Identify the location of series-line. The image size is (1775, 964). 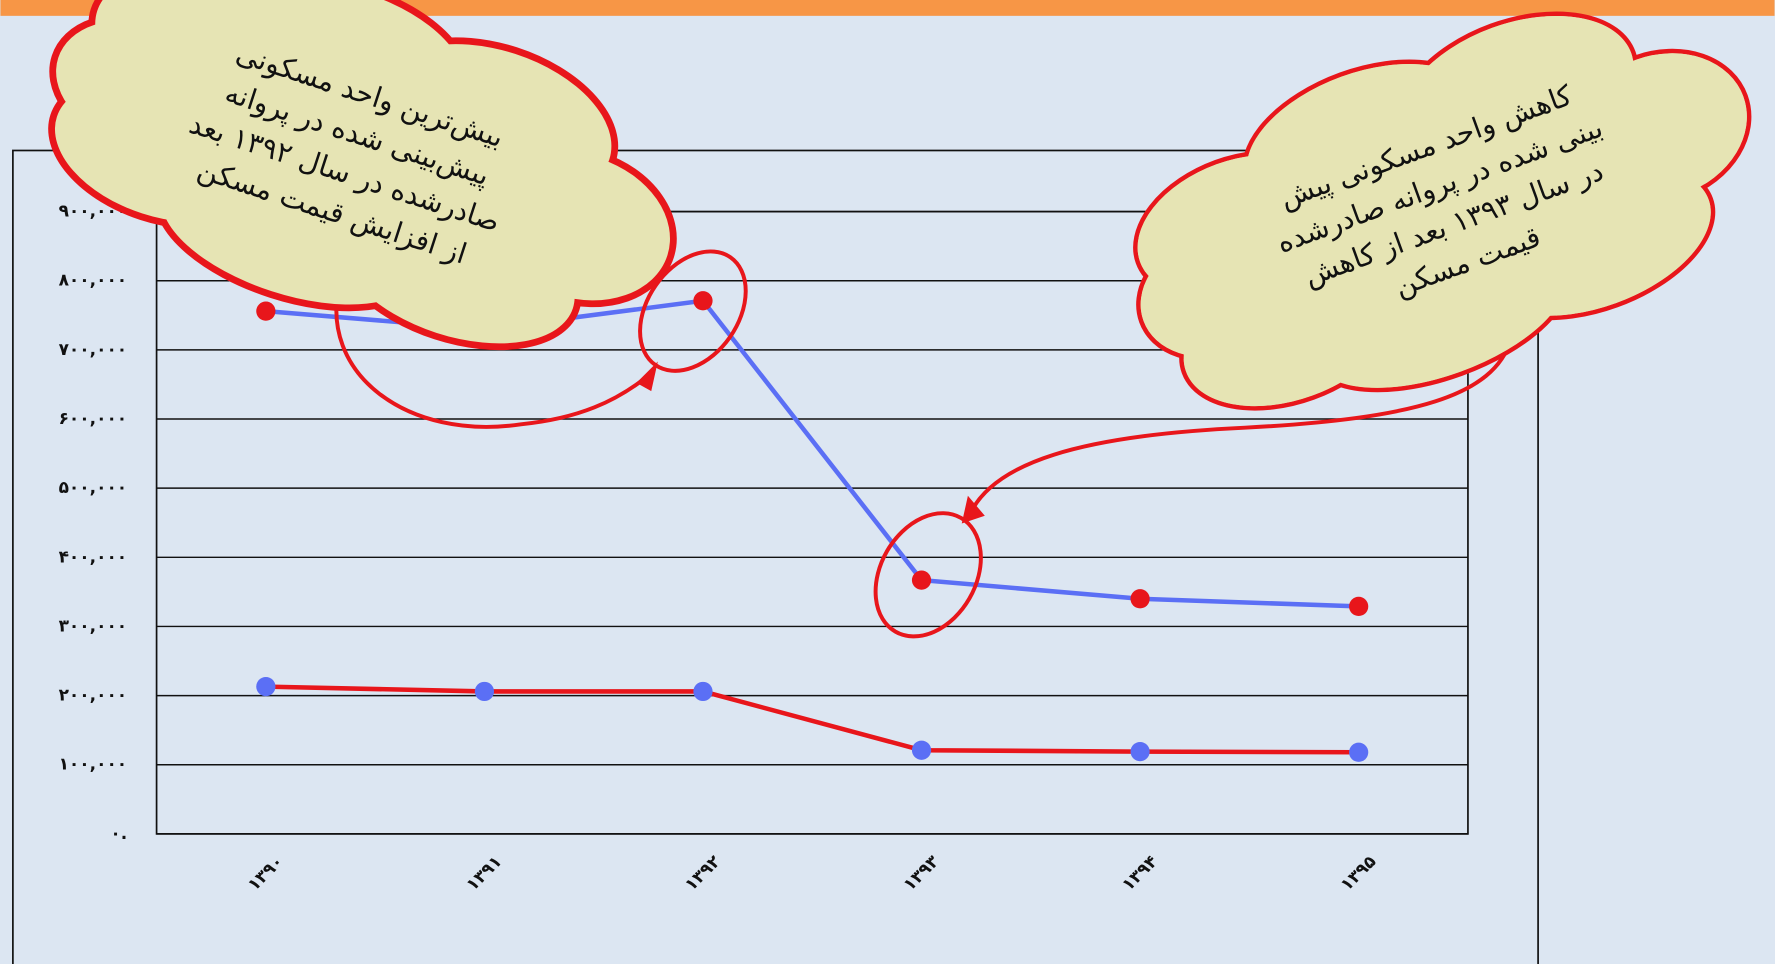
(812, 719).